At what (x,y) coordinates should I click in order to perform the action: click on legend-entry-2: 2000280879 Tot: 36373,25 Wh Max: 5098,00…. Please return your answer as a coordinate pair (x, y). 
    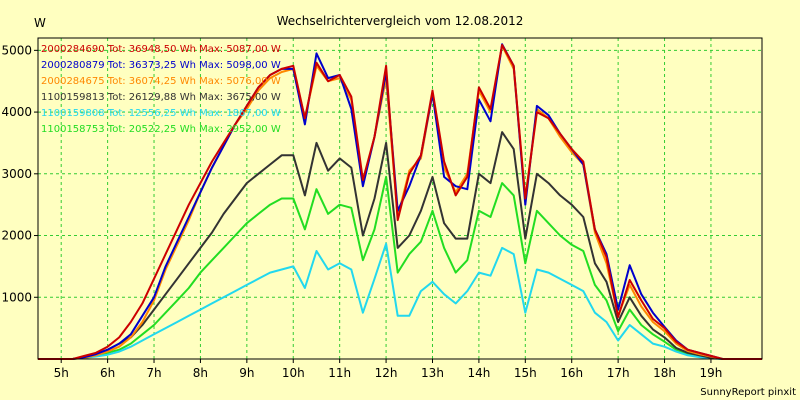
    Looking at the image, I should click on (161, 65).